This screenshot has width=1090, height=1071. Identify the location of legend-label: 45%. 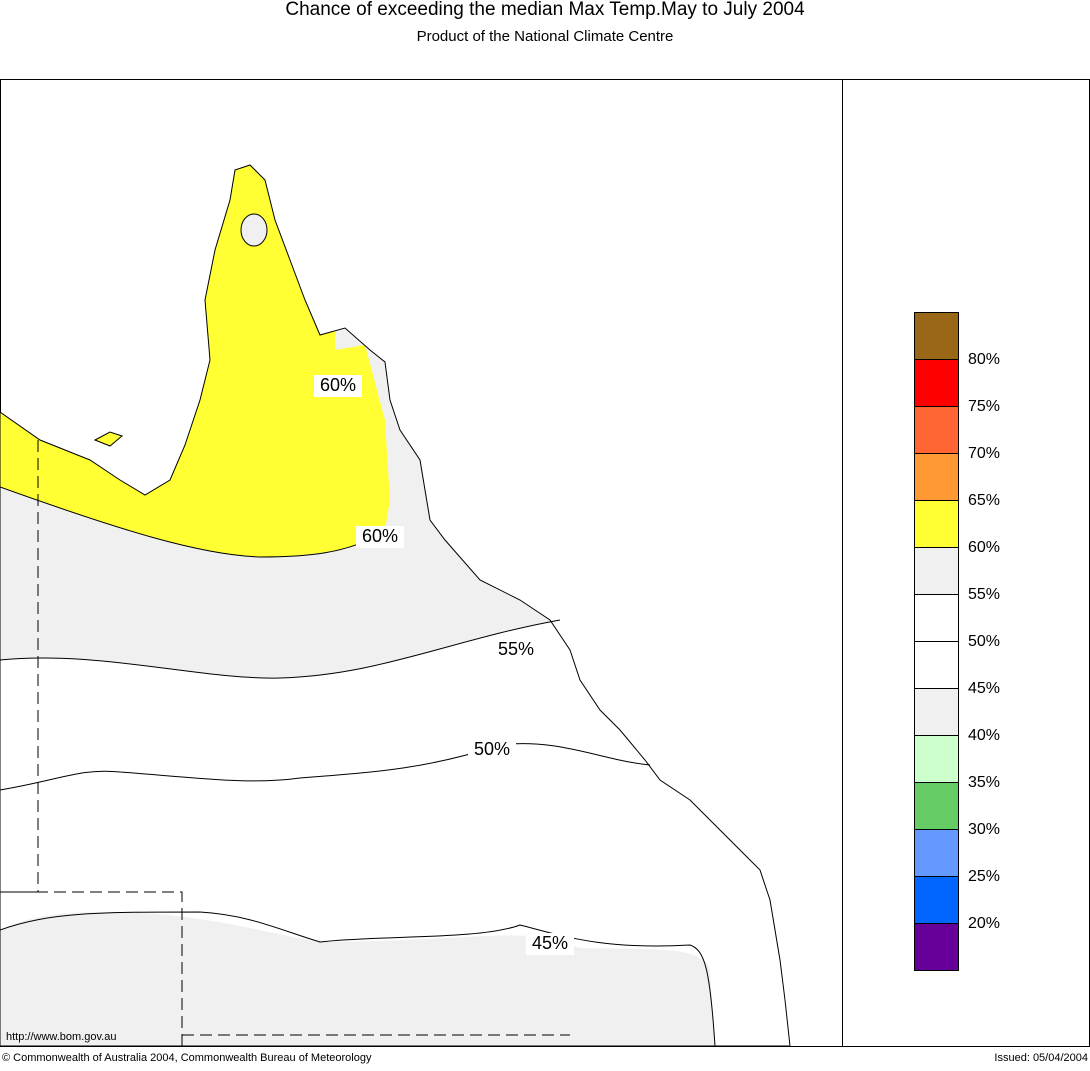
(984, 688).